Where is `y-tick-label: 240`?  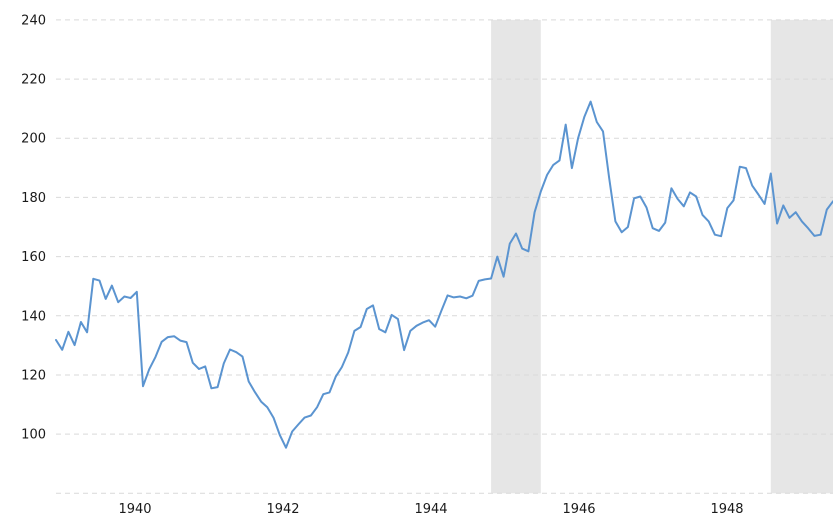 y-tick-label: 240 is located at coordinates (33, 20).